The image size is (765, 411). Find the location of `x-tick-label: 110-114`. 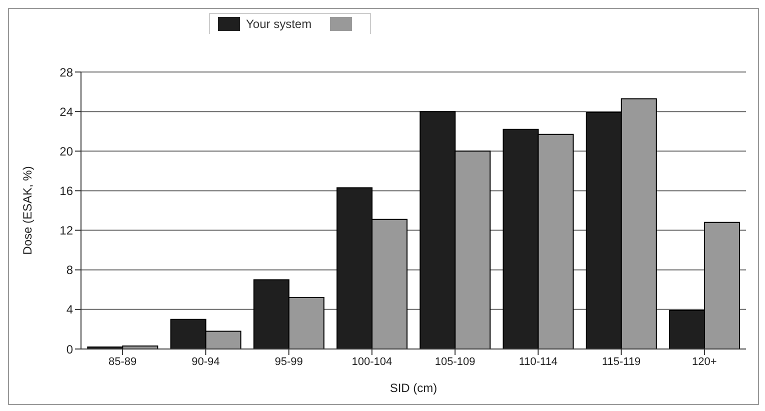

x-tick-label: 110-114 is located at coordinates (538, 362).